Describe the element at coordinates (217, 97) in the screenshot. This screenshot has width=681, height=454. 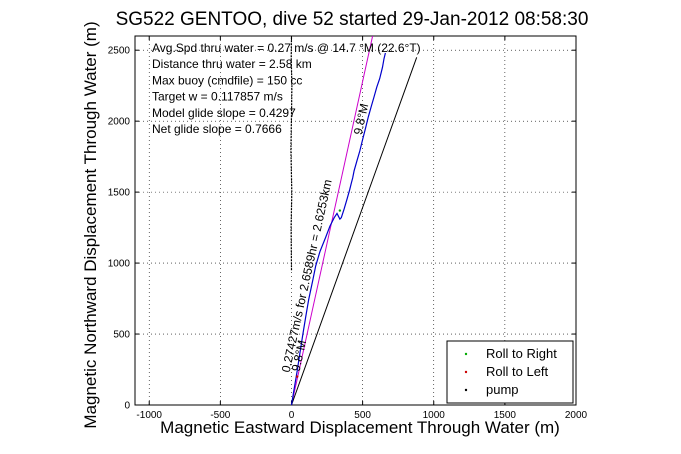
I see `annotation-line: Target w = 0.117857 m/s` at that location.